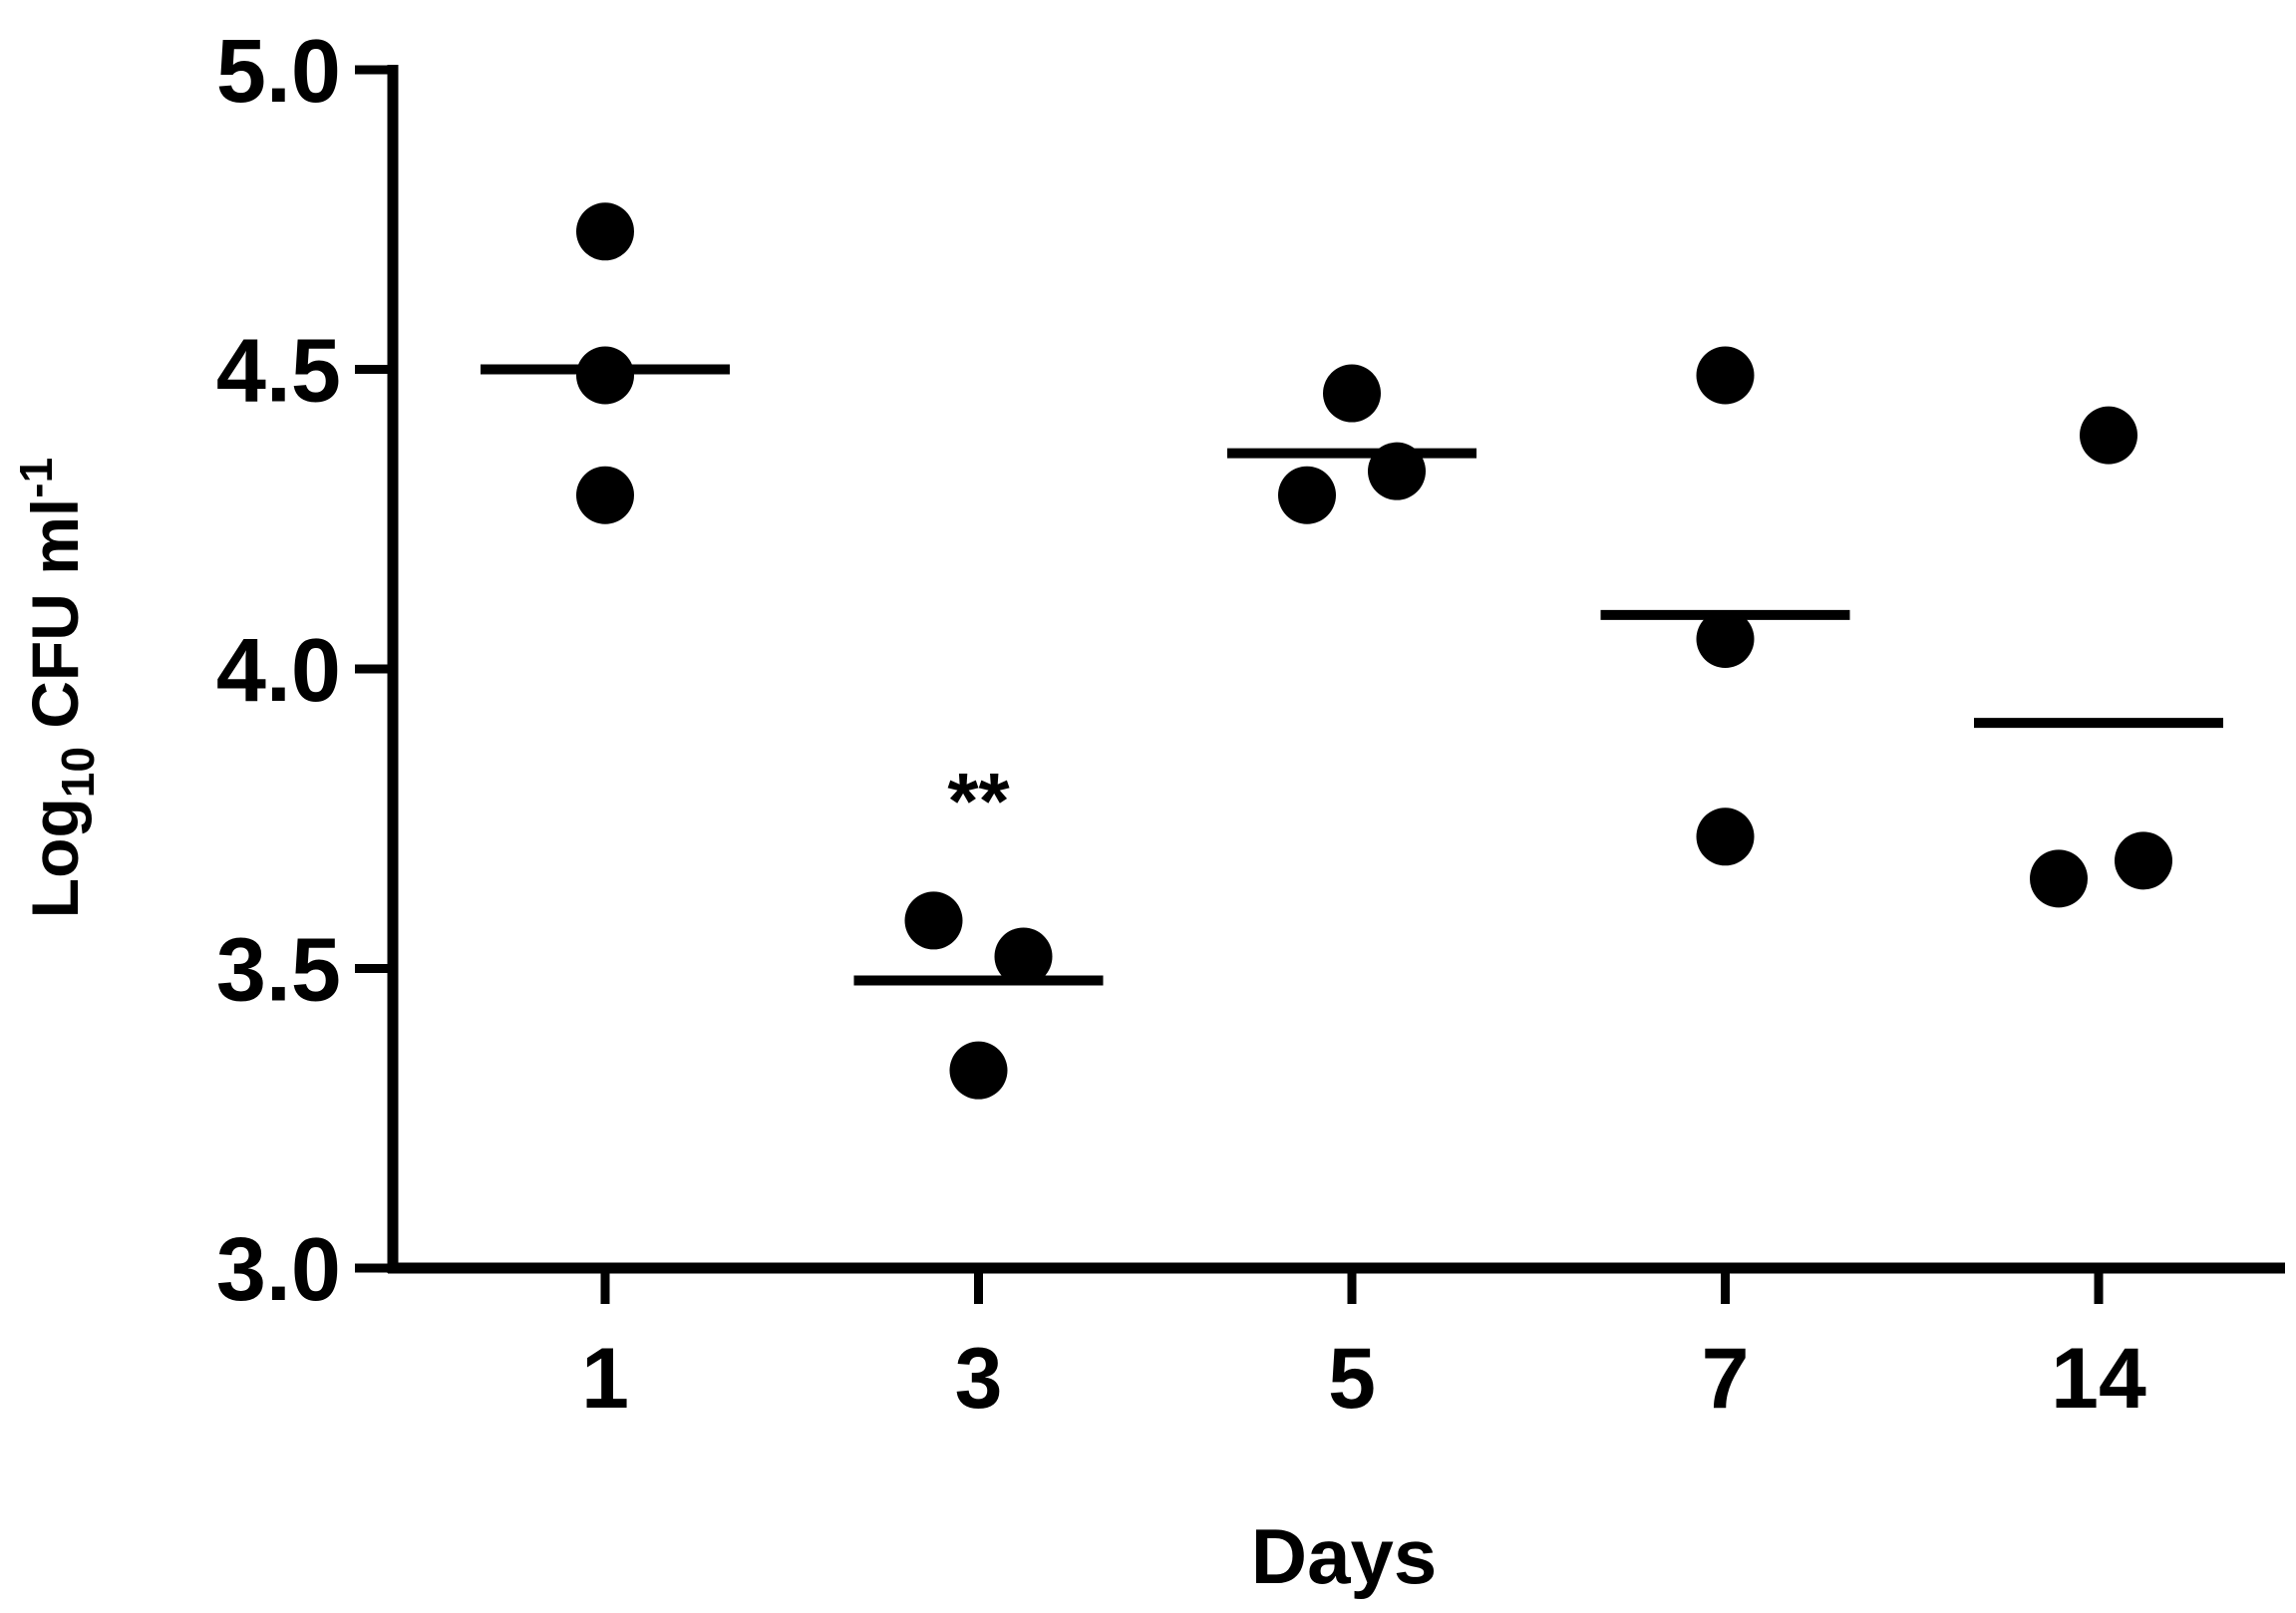  What do you see at coordinates (278, 671) in the screenshot?
I see `y-tick-label: 4.0` at bounding box center [278, 671].